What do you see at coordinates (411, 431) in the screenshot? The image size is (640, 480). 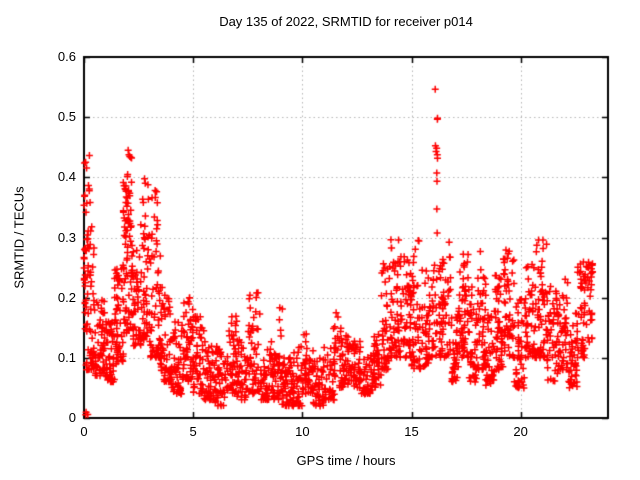 I see `x-tick-label: 15` at bounding box center [411, 431].